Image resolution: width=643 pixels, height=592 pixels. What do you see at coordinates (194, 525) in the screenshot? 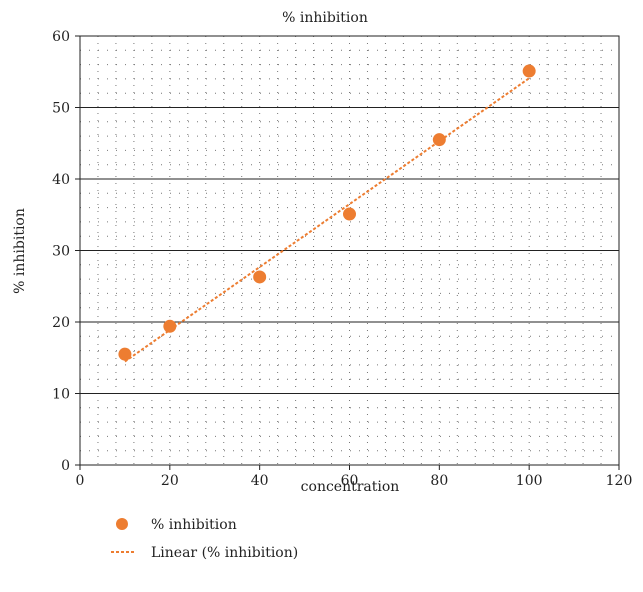
I see `legend-label-inhibition: % inhibition` at bounding box center [194, 525].